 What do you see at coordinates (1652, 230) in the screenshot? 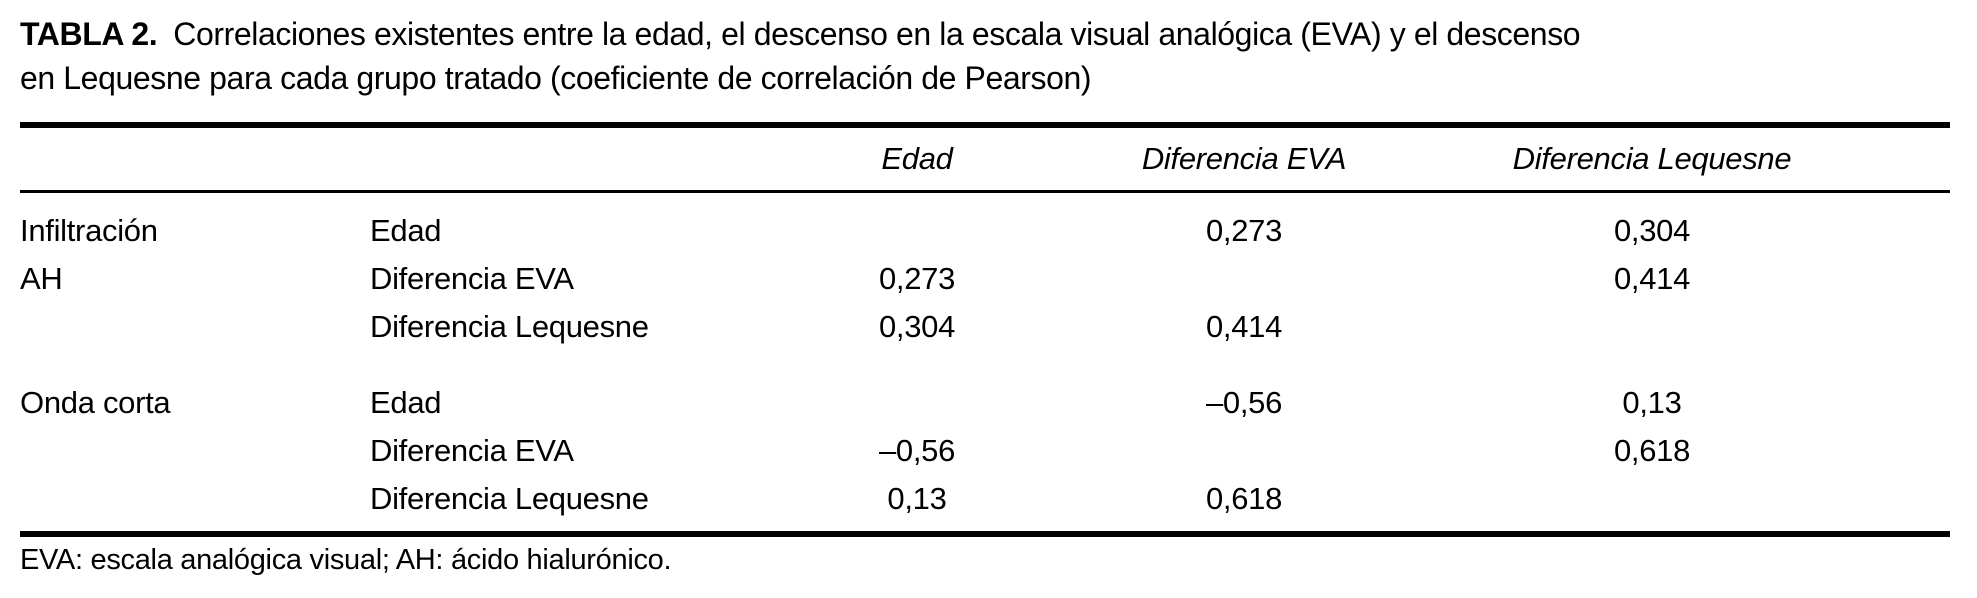
I see `value-cell-lequesne: 0,304` at bounding box center [1652, 230].